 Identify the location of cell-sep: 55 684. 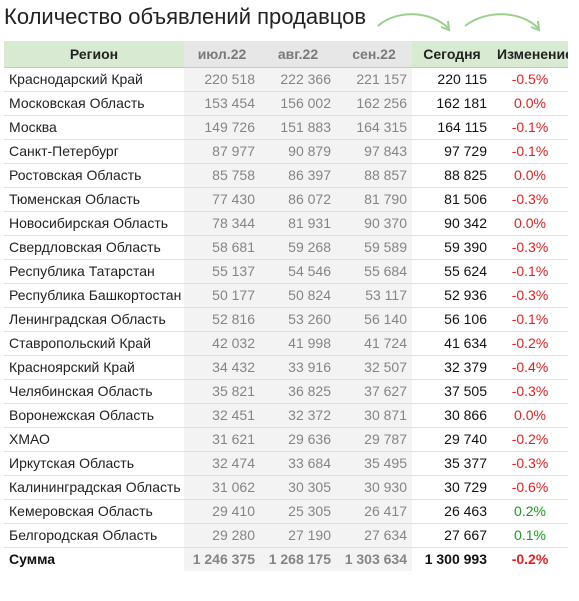
(374, 271).